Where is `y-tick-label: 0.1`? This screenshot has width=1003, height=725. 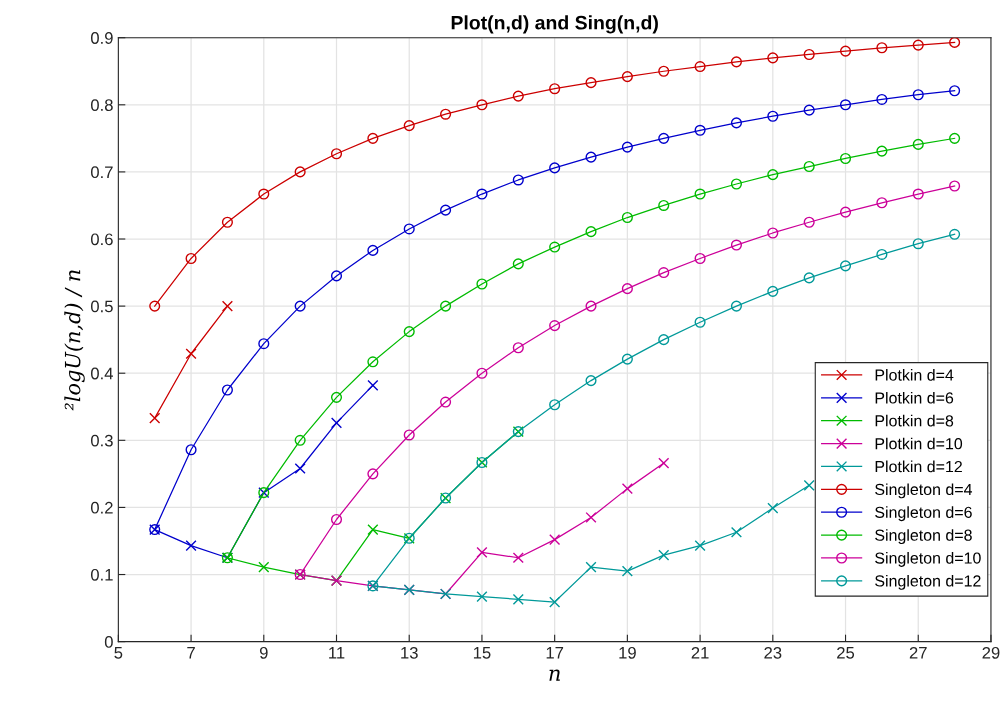
y-tick-label: 0.1 is located at coordinates (101, 574).